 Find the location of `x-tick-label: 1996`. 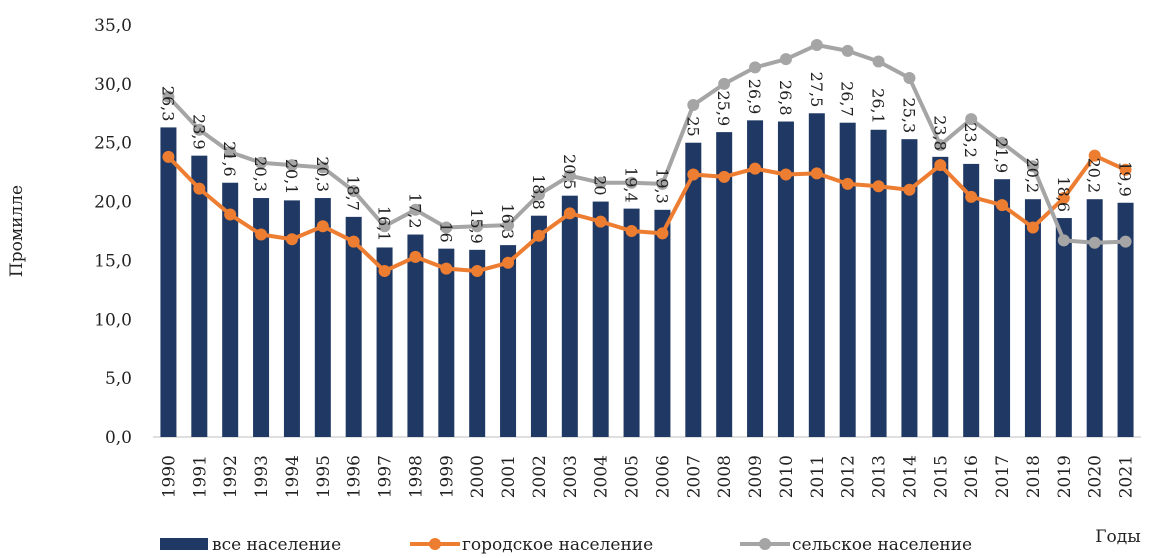

x-tick-label: 1996 is located at coordinates (355, 476).